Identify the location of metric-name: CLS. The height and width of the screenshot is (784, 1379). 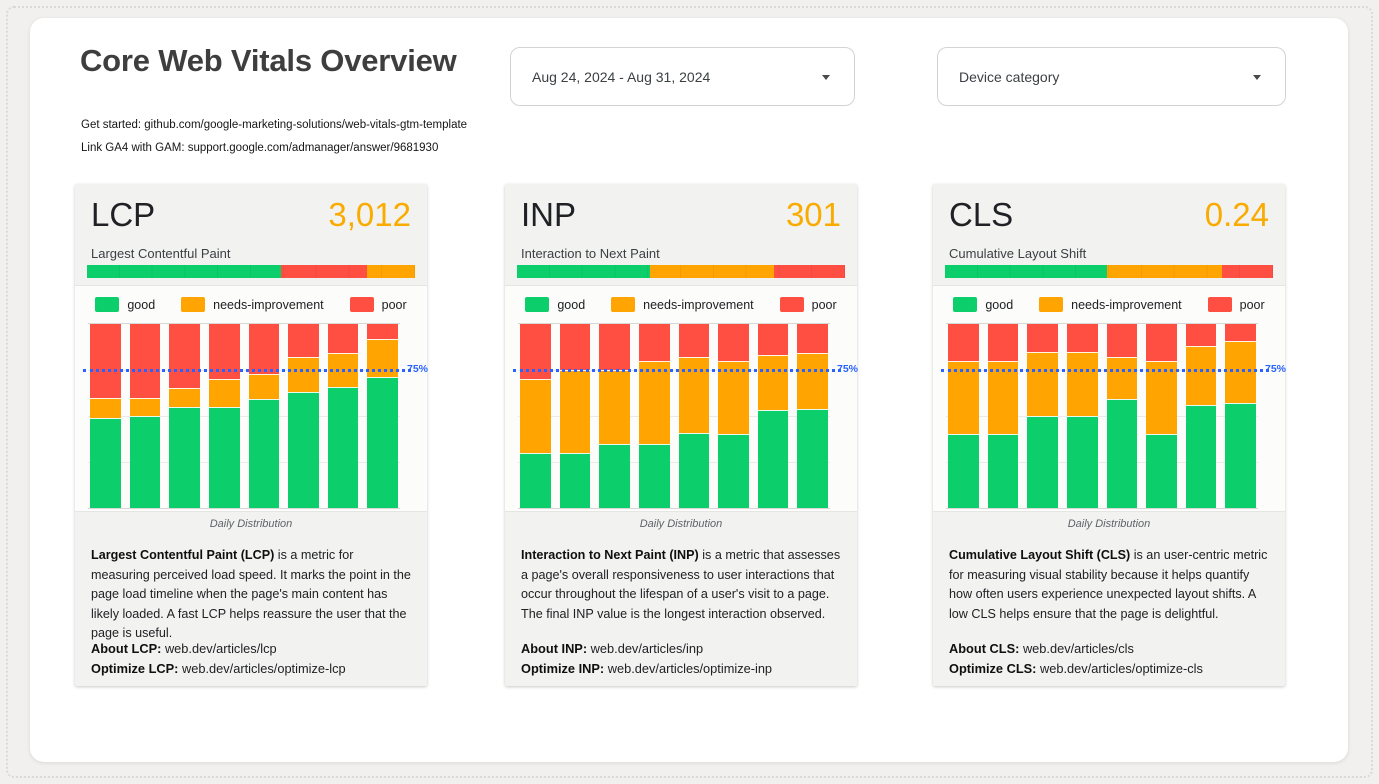
(981, 214).